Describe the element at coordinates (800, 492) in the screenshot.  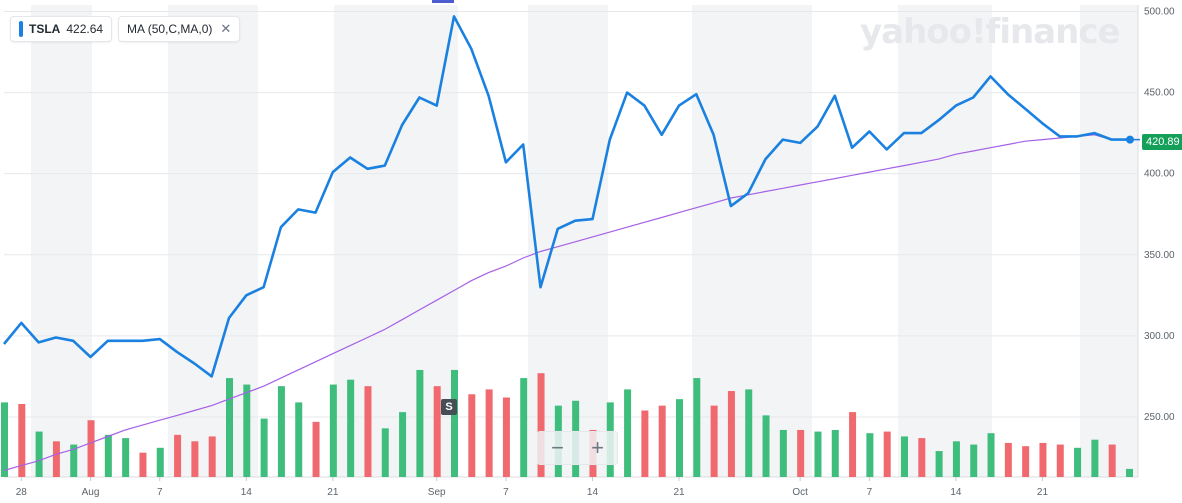
I see `x-tick-label: Oct` at that location.